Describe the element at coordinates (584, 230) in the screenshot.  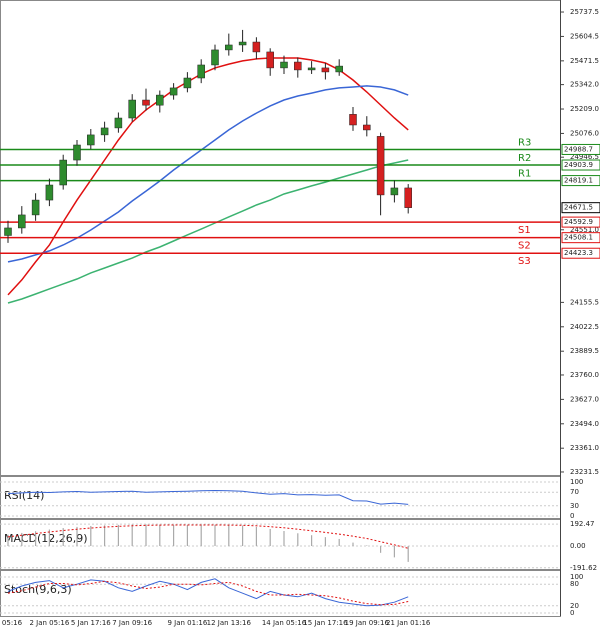
I see `y-tick-label: 24551.0` at that location.